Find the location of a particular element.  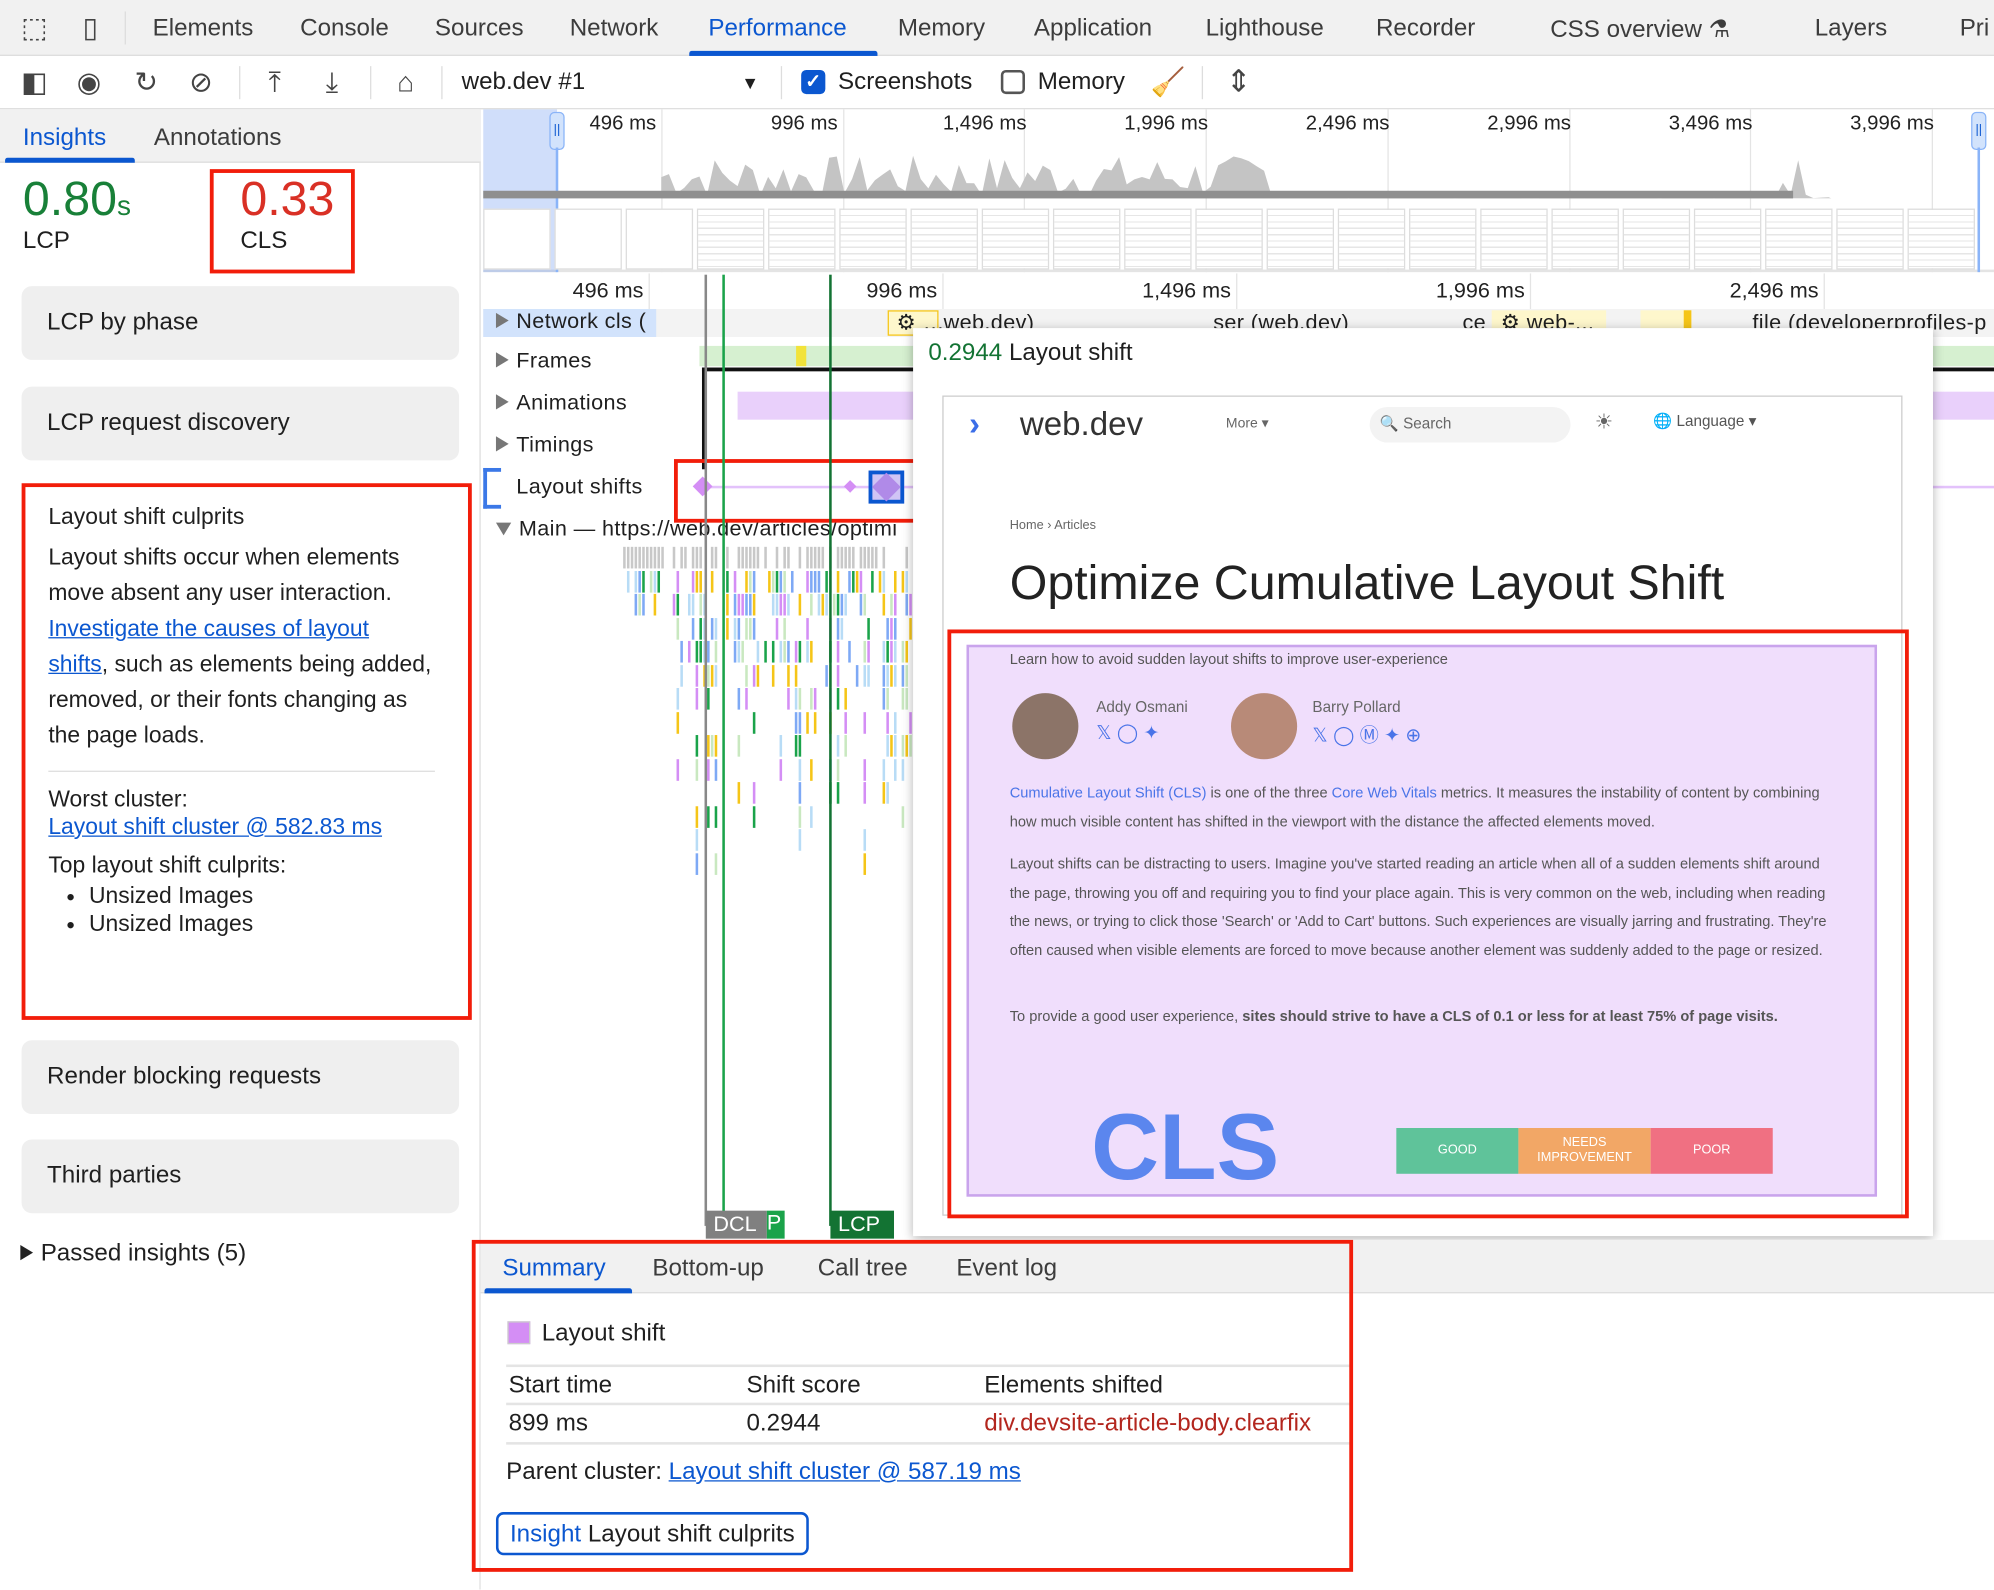

tab-call-tree: Call tree is located at coordinates (862, 1268).